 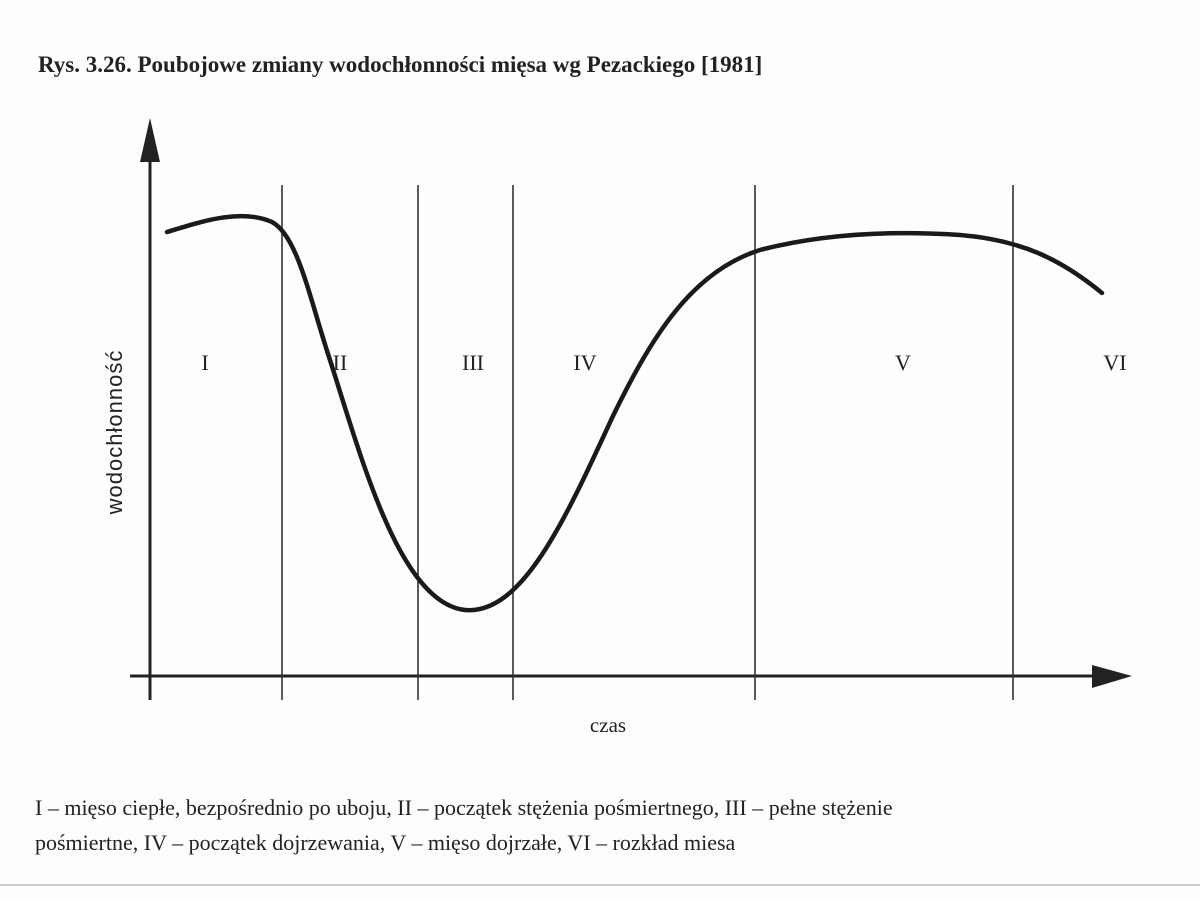 What do you see at coordinates (114, 433) in the screenshot?
I see `y-axis-label: wodochłonność` at bounding box center [114, 433].